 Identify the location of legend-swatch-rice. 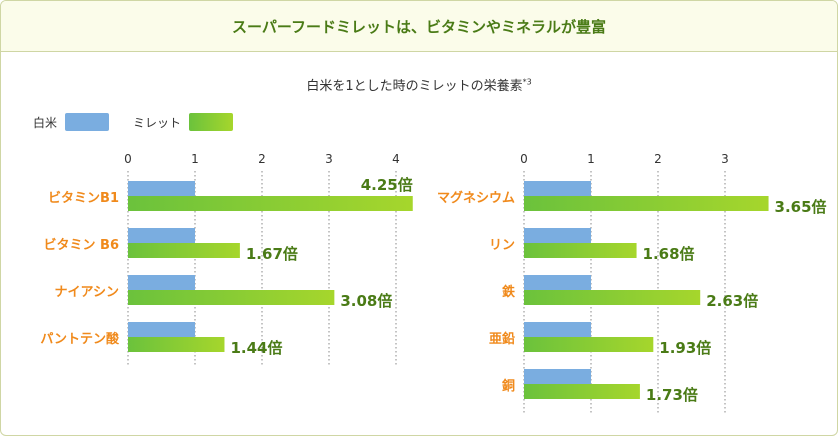
(87, 122).